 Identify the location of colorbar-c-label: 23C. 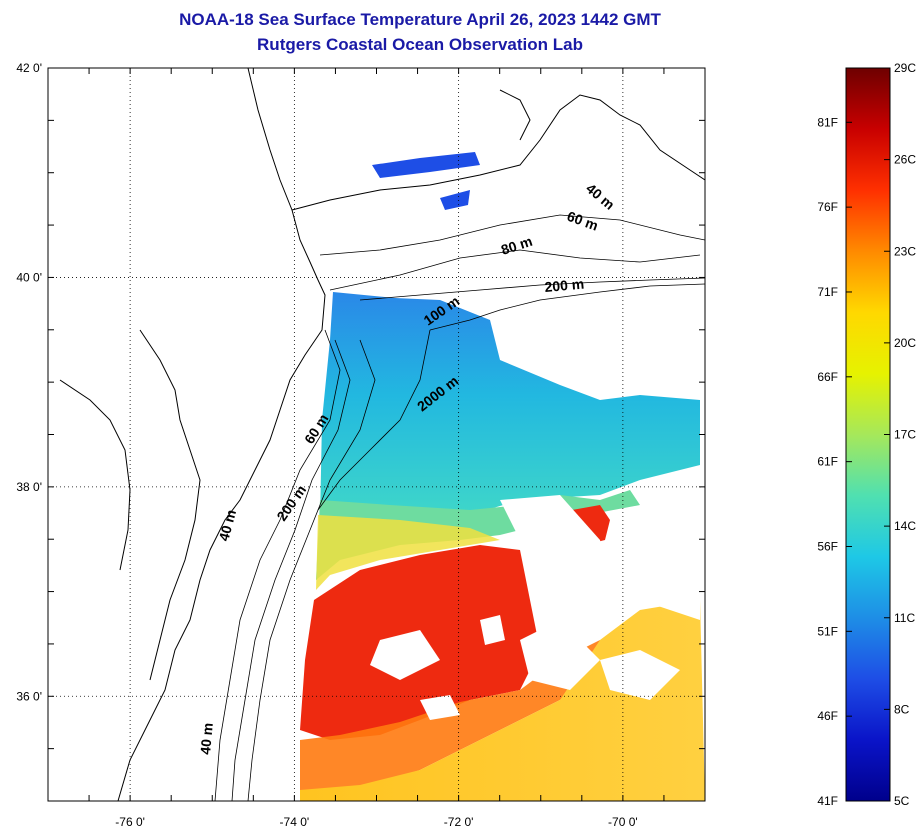
(905, 251).